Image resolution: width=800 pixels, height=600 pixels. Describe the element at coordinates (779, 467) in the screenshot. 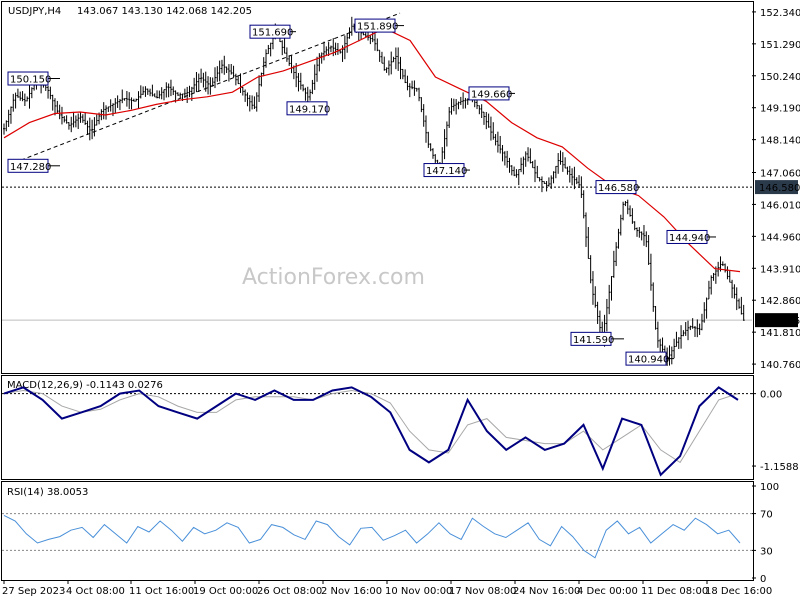

I see `macd-tick-label: -1.1588` at that location.